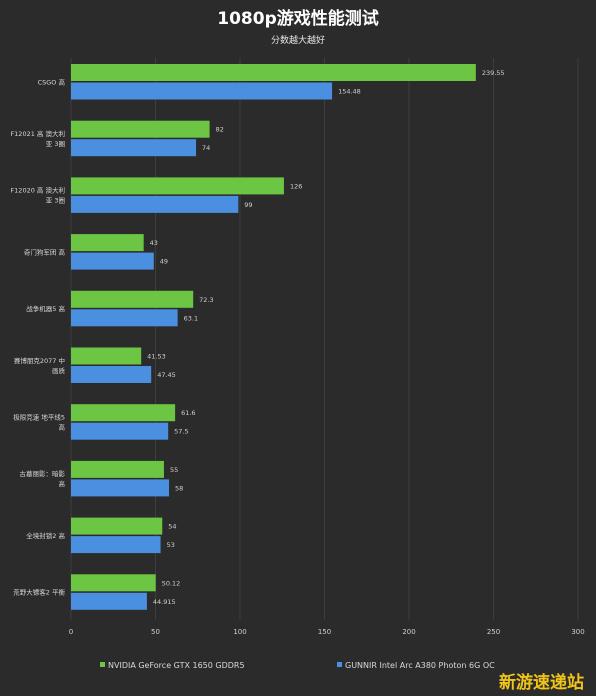 This screenshot has width=596, height=696. What do you see at coordinates (171, 545) in the screenshot?
I see `data-label: 53` at bounding box center [171, 545].